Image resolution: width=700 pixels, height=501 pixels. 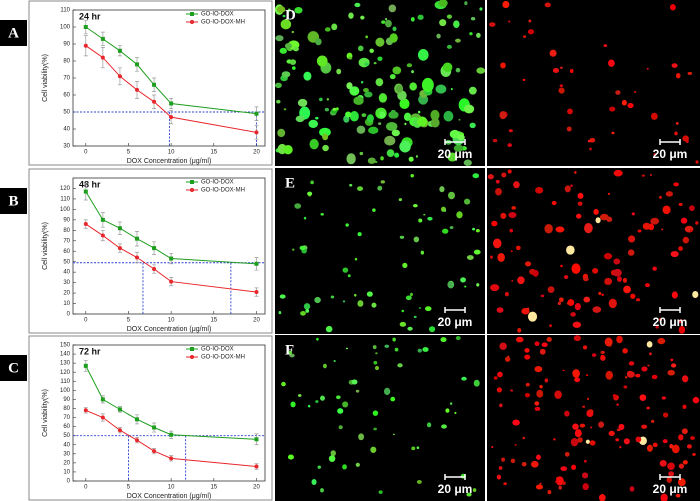 I want to click on y-tick-label: 150, so click(x=65, y=346).